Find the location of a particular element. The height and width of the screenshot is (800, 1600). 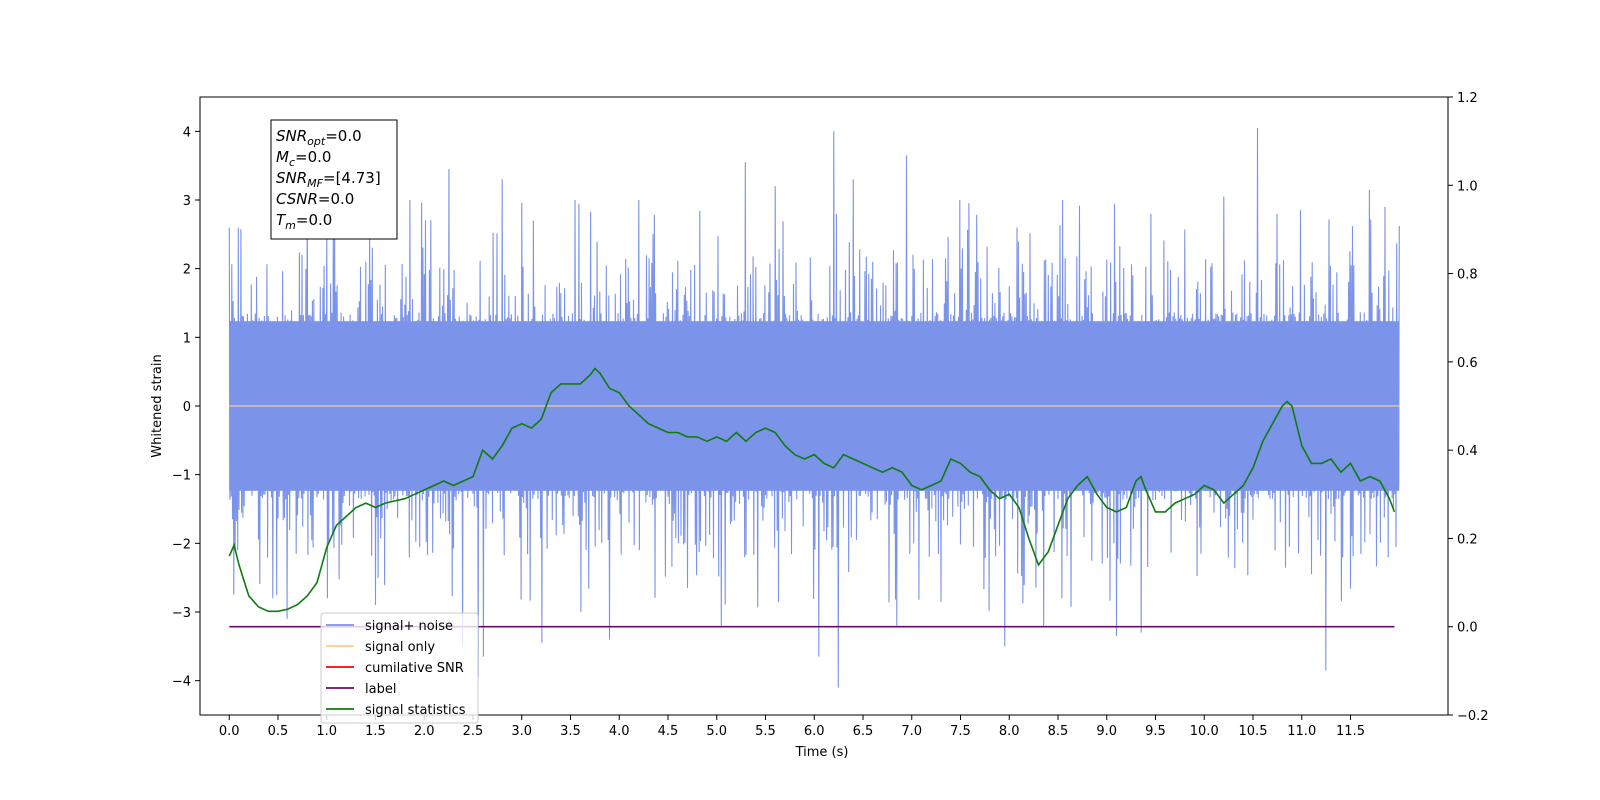

legend-label: signal statistics is located at coordinates (415, 710).